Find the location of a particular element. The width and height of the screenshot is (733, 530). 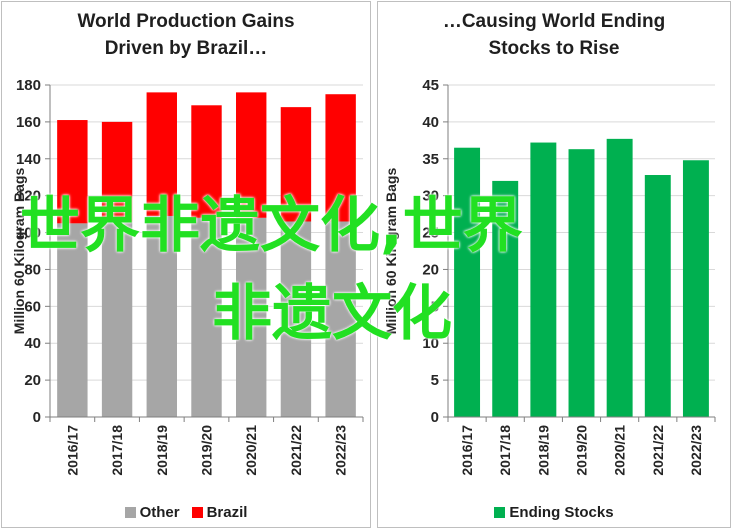

stocks-y-tick-label: 0 is located at coordinates (435, 417).